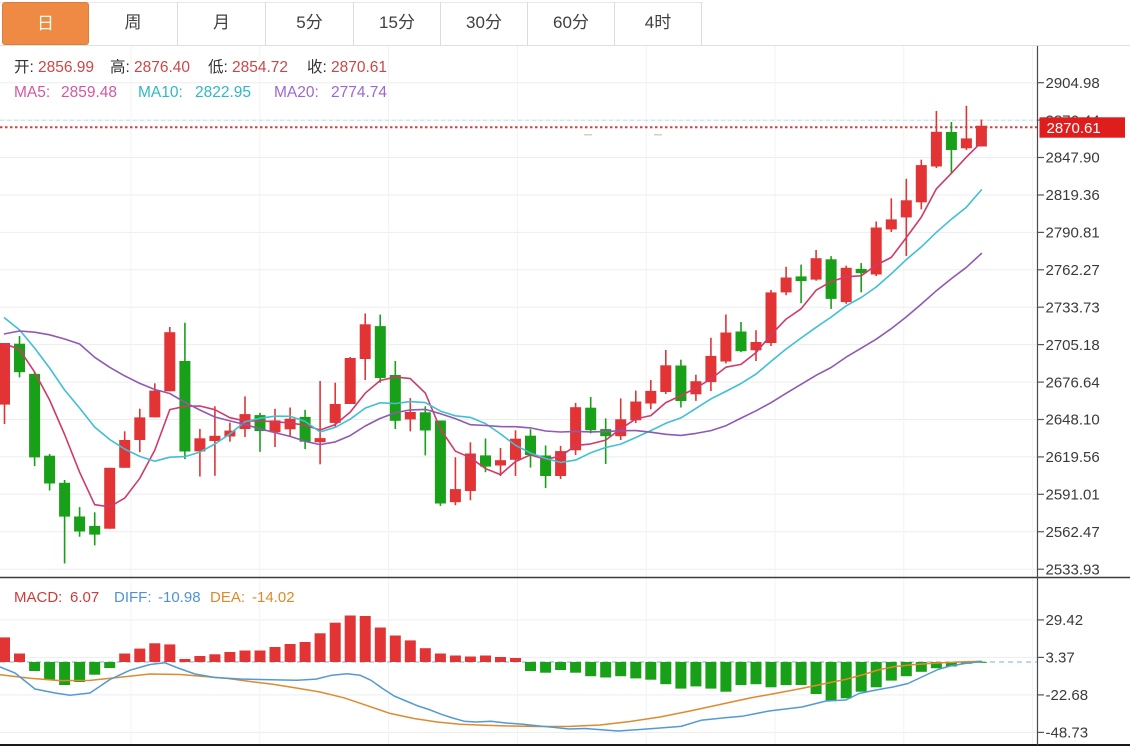 The height and width of the screenshot is (752, 1130). What do you see at coordinates (1073, 195) in the screenshot?
I see `svg-text: 2819.36` at bounding box center [1073, 195].